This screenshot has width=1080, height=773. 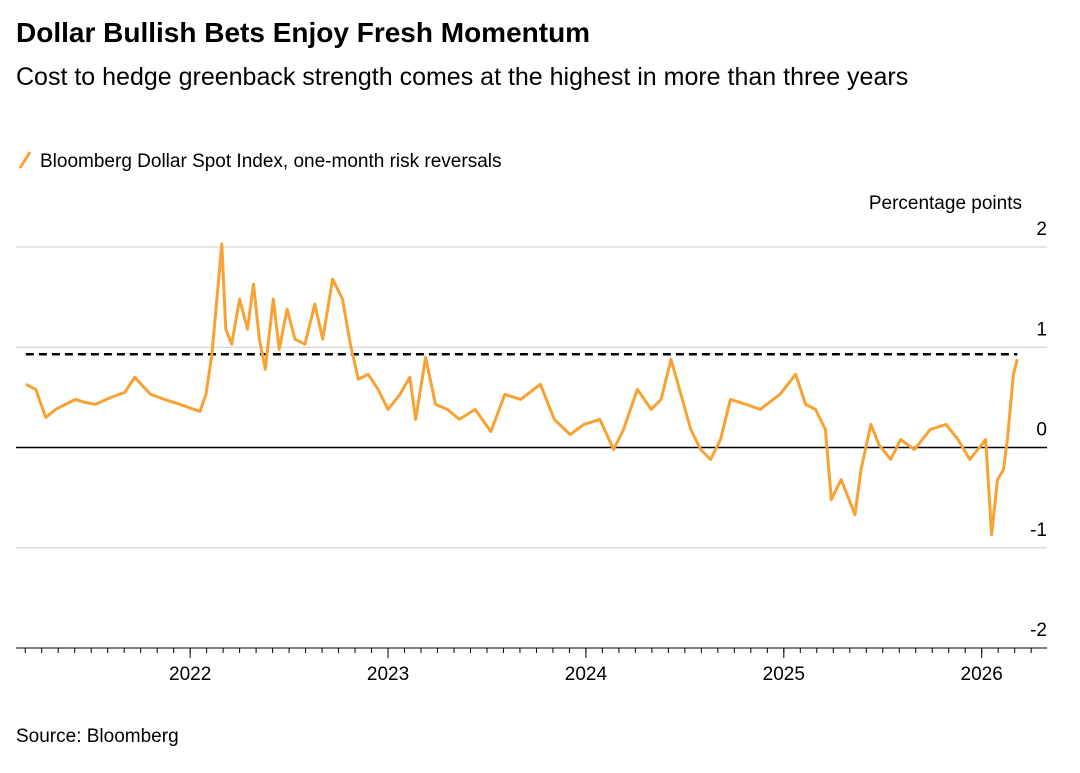 I want to click on y-tick-label: -1, so click(x=1038, y=530).